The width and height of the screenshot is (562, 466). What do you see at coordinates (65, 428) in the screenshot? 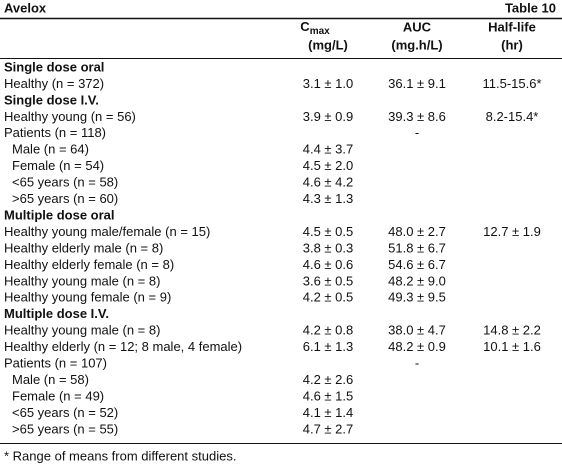
I see `row-label: >65 years (n = 55)` at bounding box center [65, 428].